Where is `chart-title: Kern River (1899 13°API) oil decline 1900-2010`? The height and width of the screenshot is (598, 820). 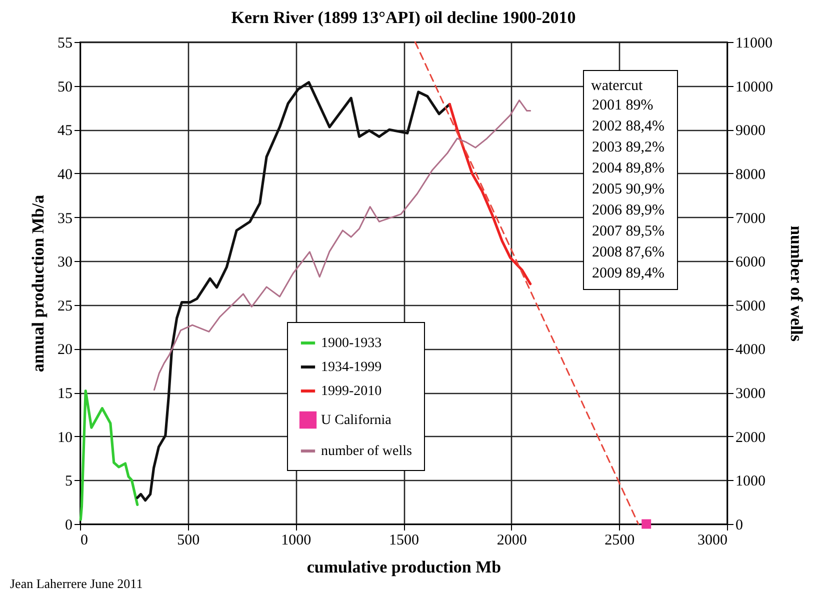
chart-title: Kern River (1899 13°API) oil decline 1900-2010 is located at coordinates (403, 17).